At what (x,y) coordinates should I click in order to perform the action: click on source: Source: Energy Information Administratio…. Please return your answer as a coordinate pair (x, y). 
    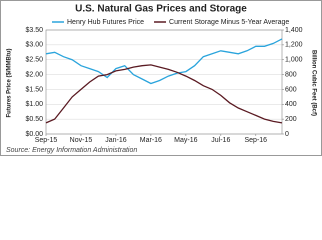
    Looking at the image, I should click on (71, 150).